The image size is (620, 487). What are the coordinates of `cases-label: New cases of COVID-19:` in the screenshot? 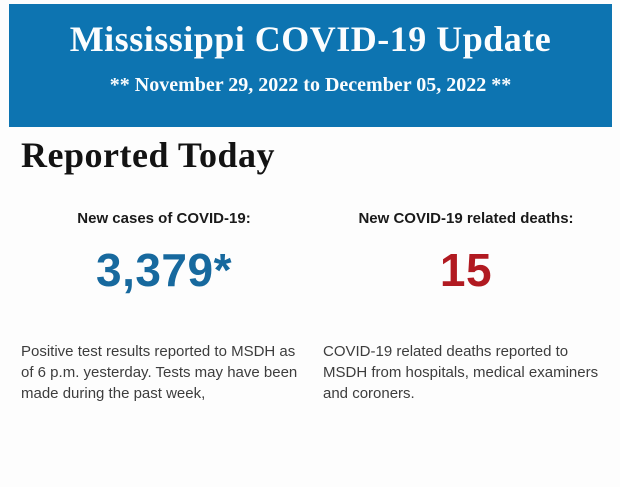 It's located at (164, 218).